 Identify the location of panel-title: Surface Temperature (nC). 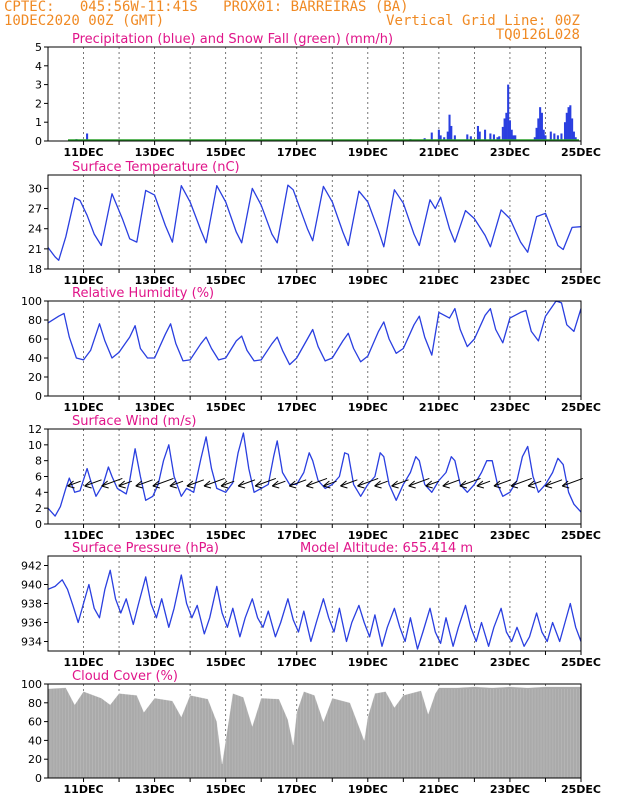
(156, 167).